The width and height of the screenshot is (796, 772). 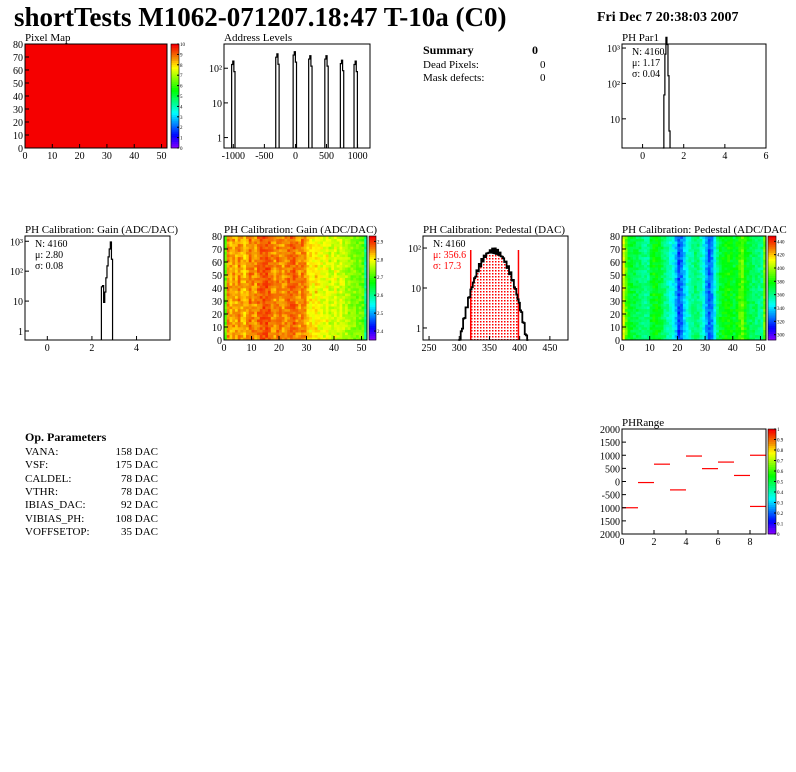 I want to click on x-tick-label: 30, so click(x=705, y=348).